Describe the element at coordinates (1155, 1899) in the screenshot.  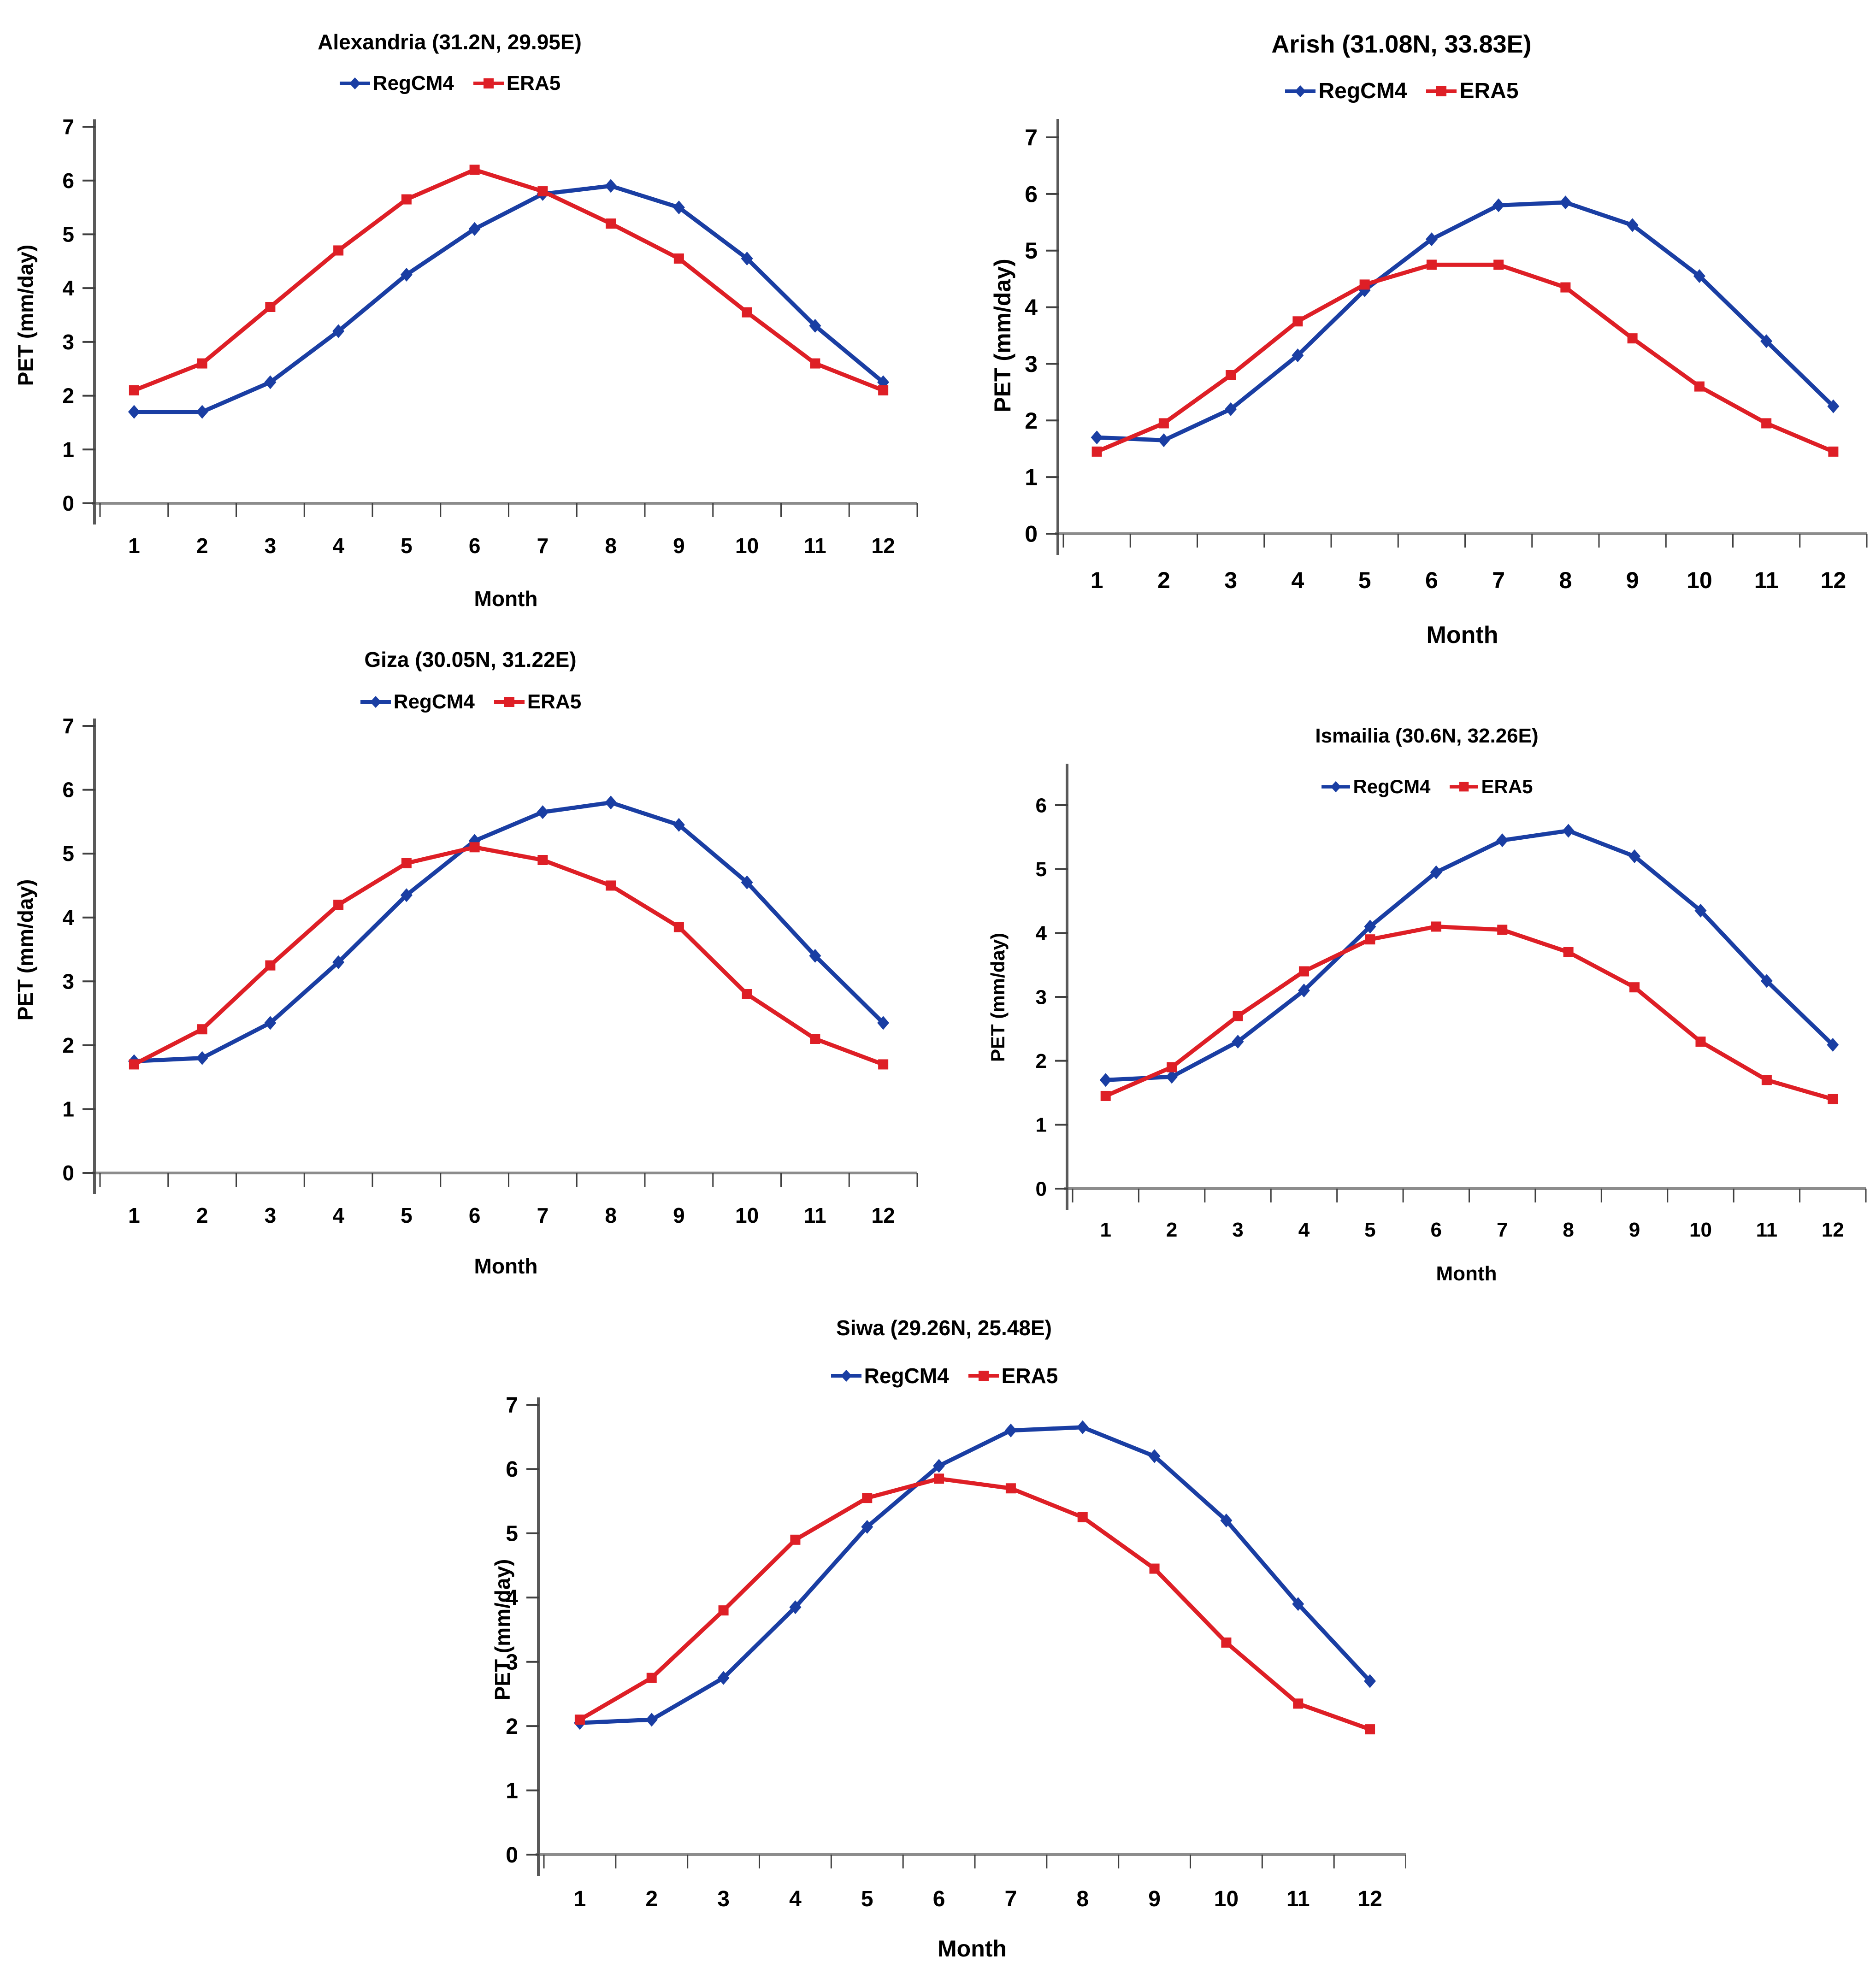
I see `svg-text: 9` at that location.